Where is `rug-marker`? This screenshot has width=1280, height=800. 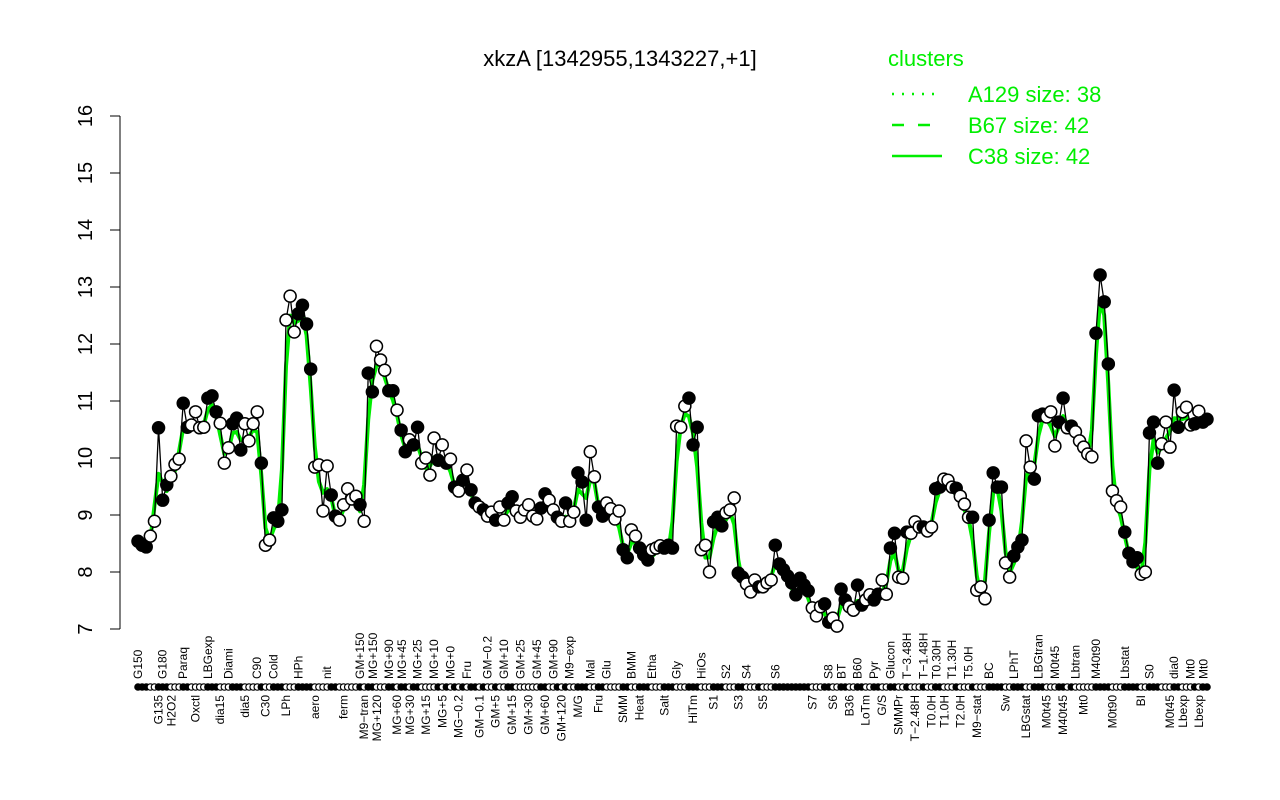 rug-marker is located at coordinates (1207, 687).